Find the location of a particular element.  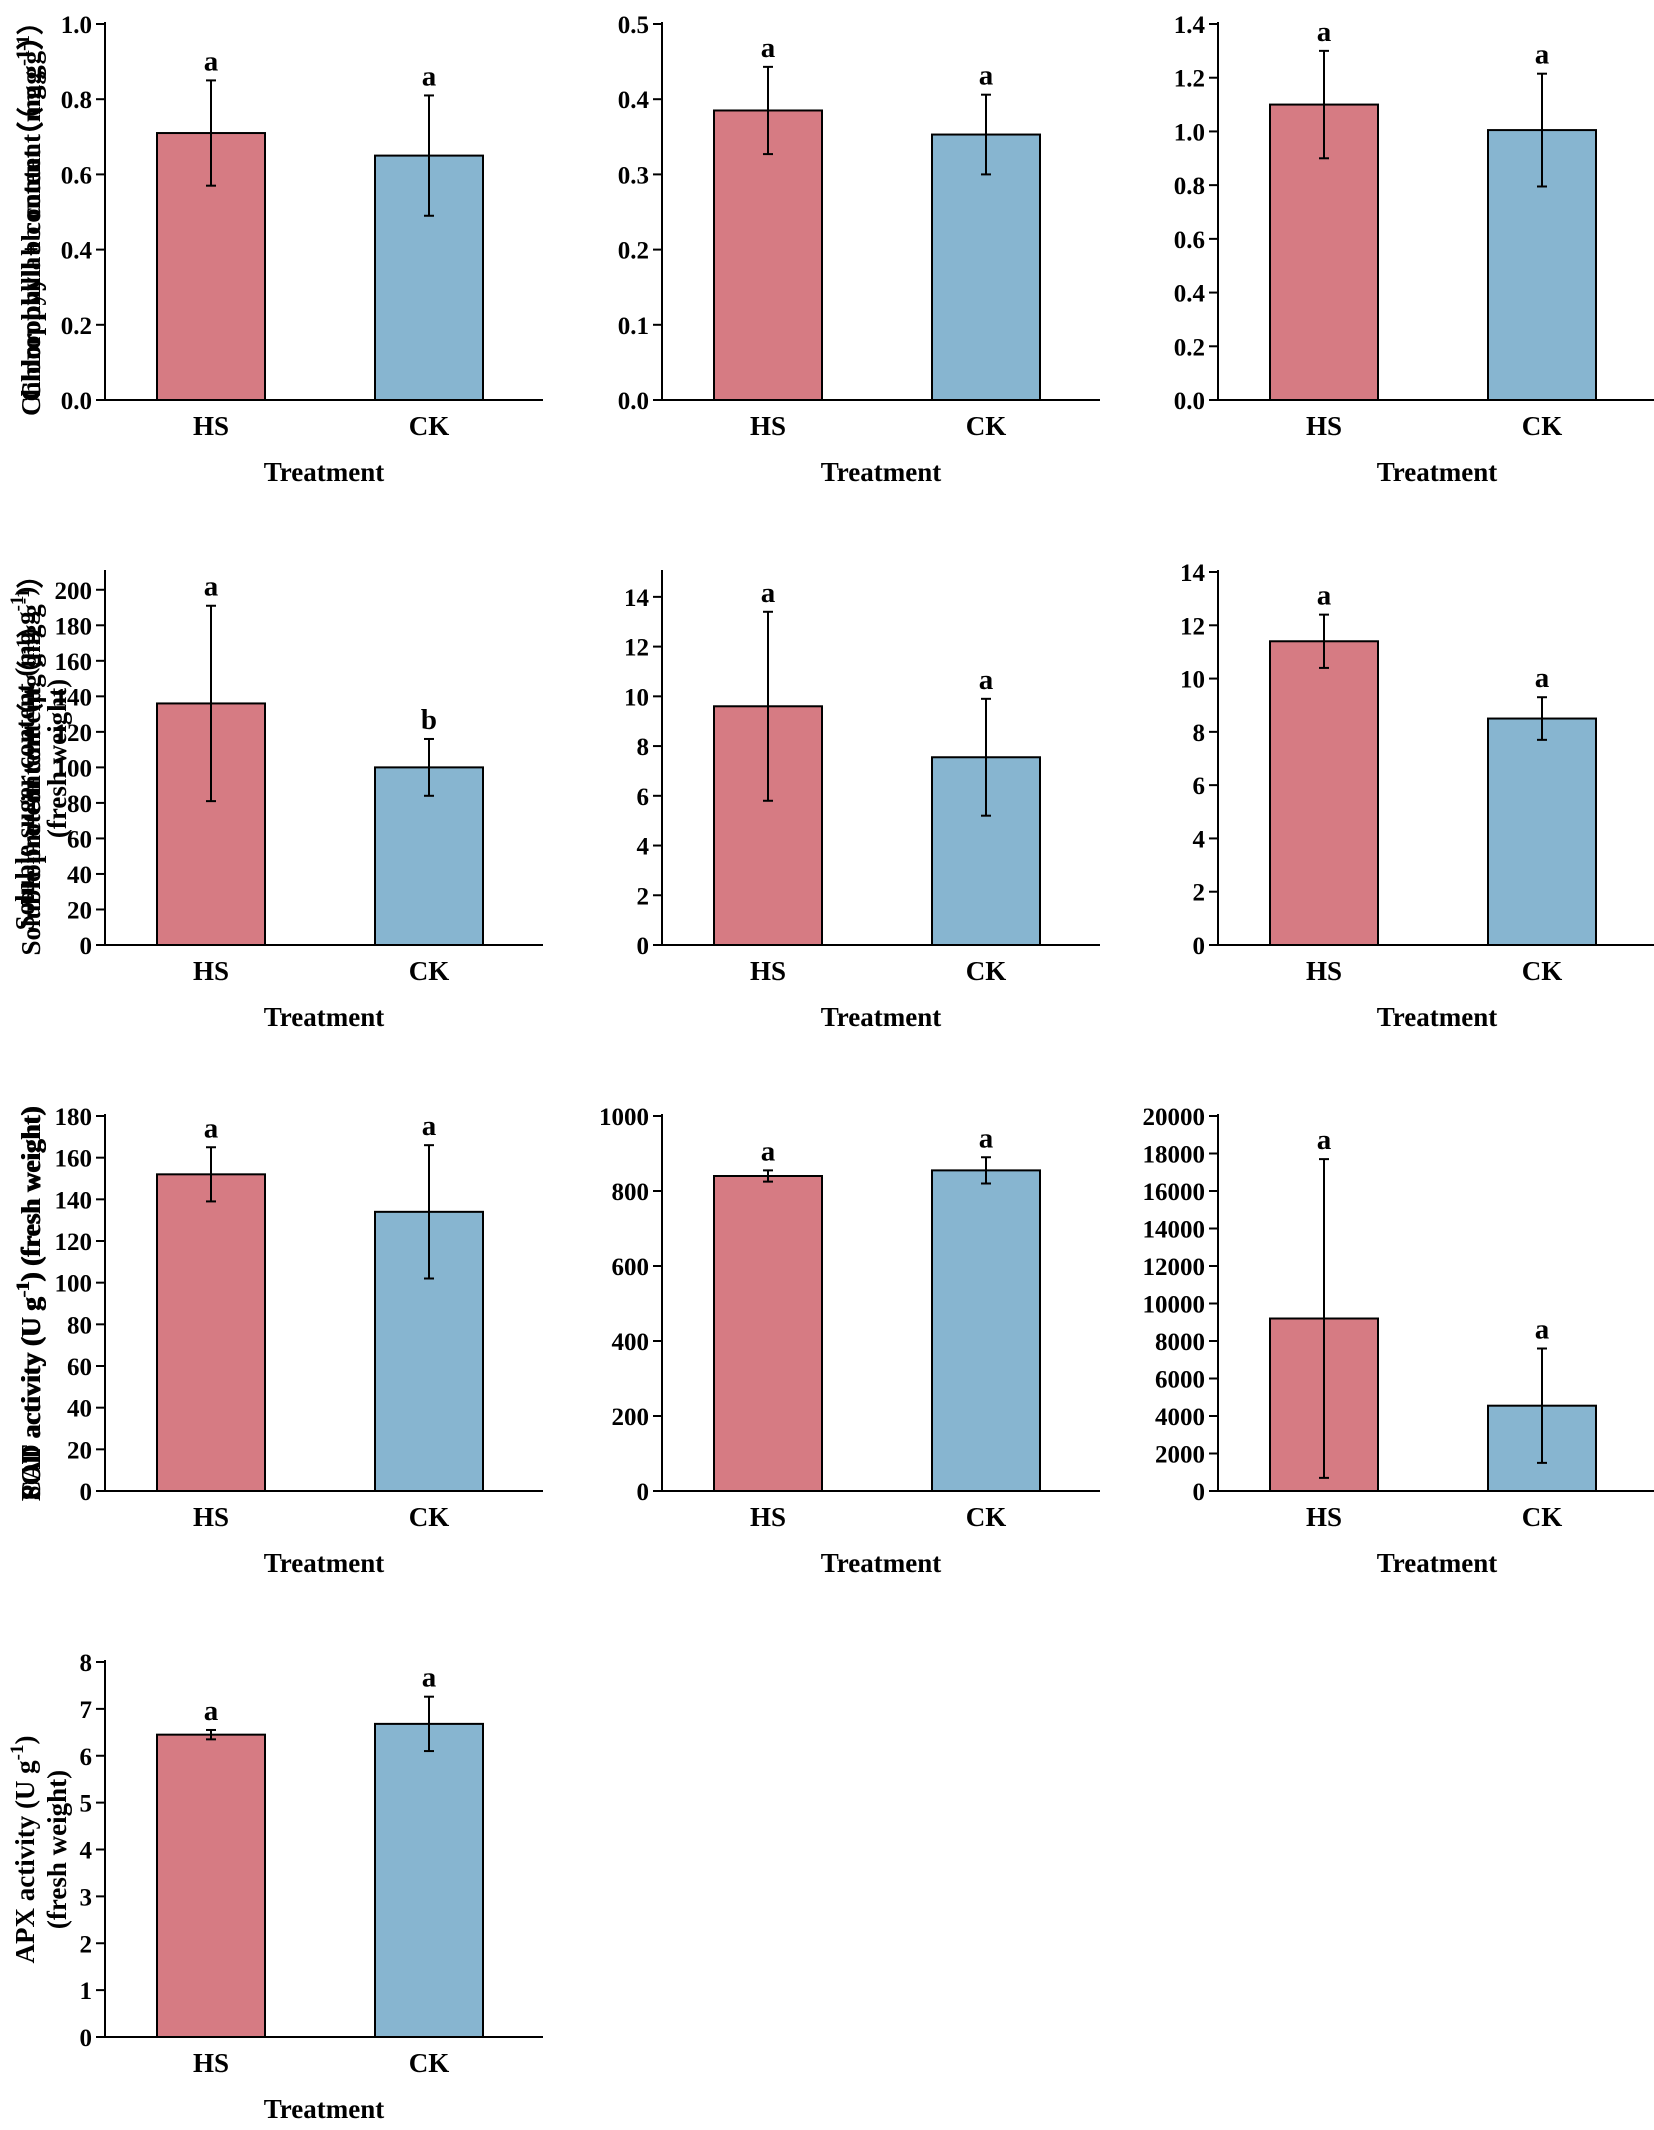

y-tick-label: 10000 is located at coordinates (1174, 1305).